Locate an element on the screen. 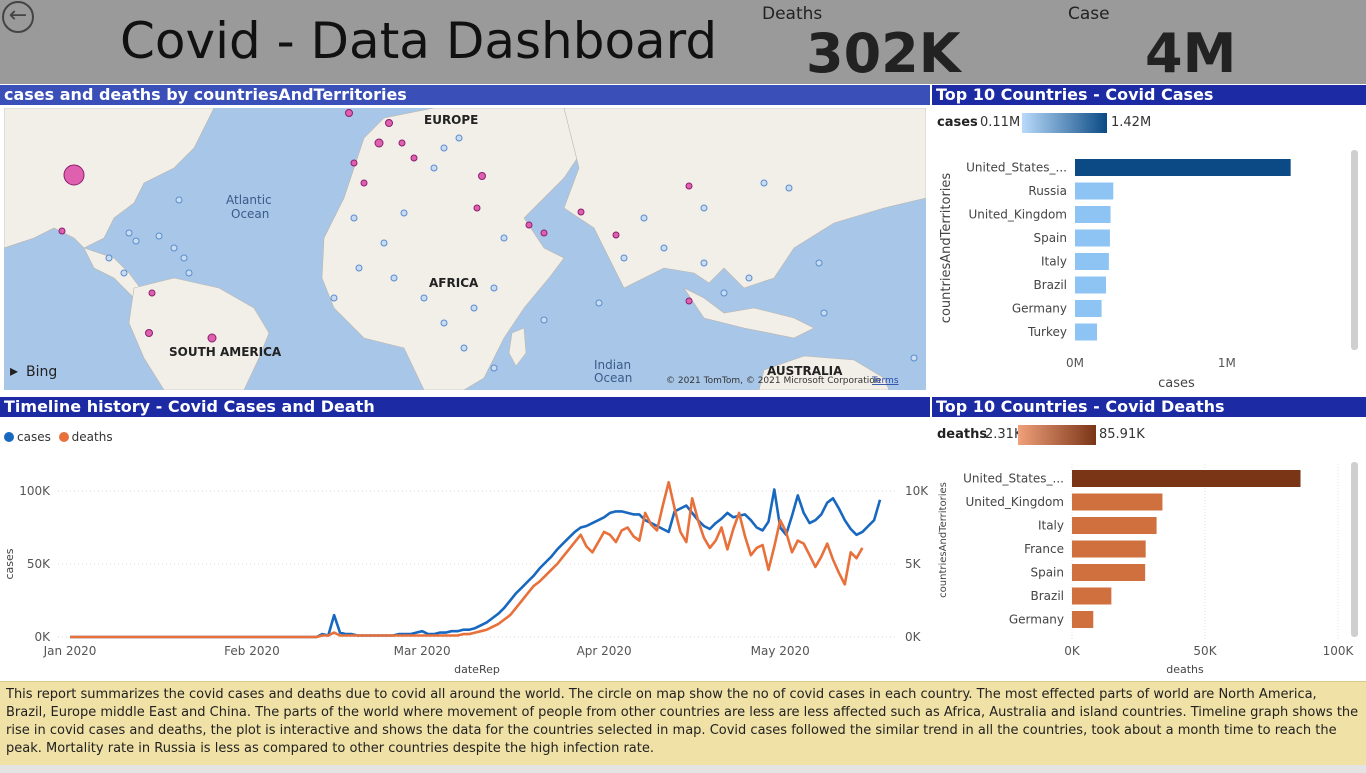 The width and height of the screenshot is (1366, 773). bing-label: Bing is located at coordinates (41, 372).